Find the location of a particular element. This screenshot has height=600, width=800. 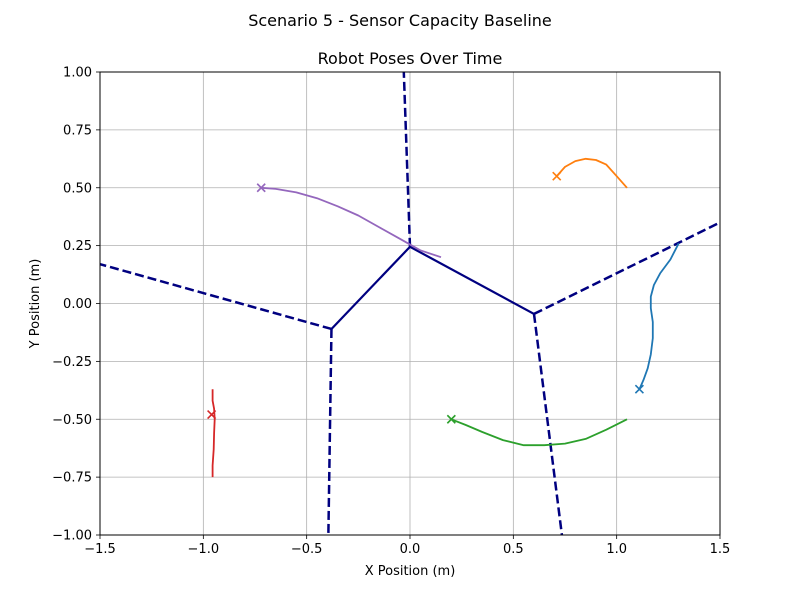

x-tick-label: −1.5 is located at coordinates (100, 549).